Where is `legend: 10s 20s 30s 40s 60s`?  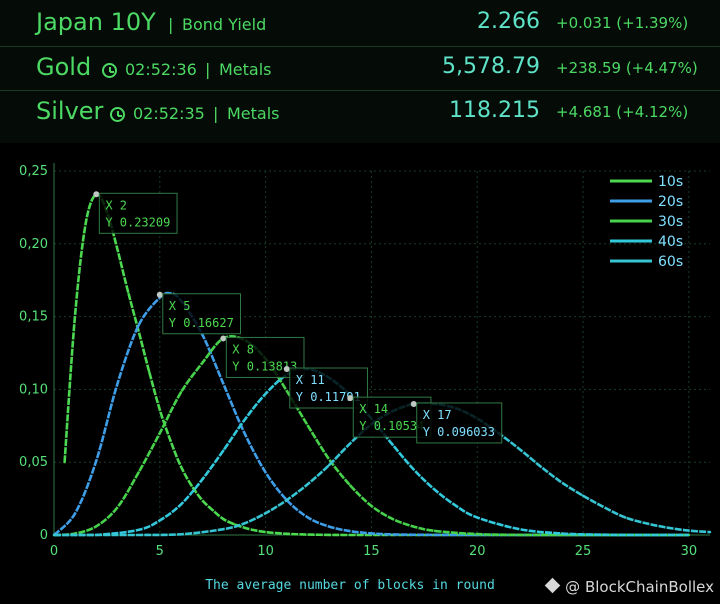
legend: 10s 20s 30s 40s 60s is located at coordinates (646, 222).